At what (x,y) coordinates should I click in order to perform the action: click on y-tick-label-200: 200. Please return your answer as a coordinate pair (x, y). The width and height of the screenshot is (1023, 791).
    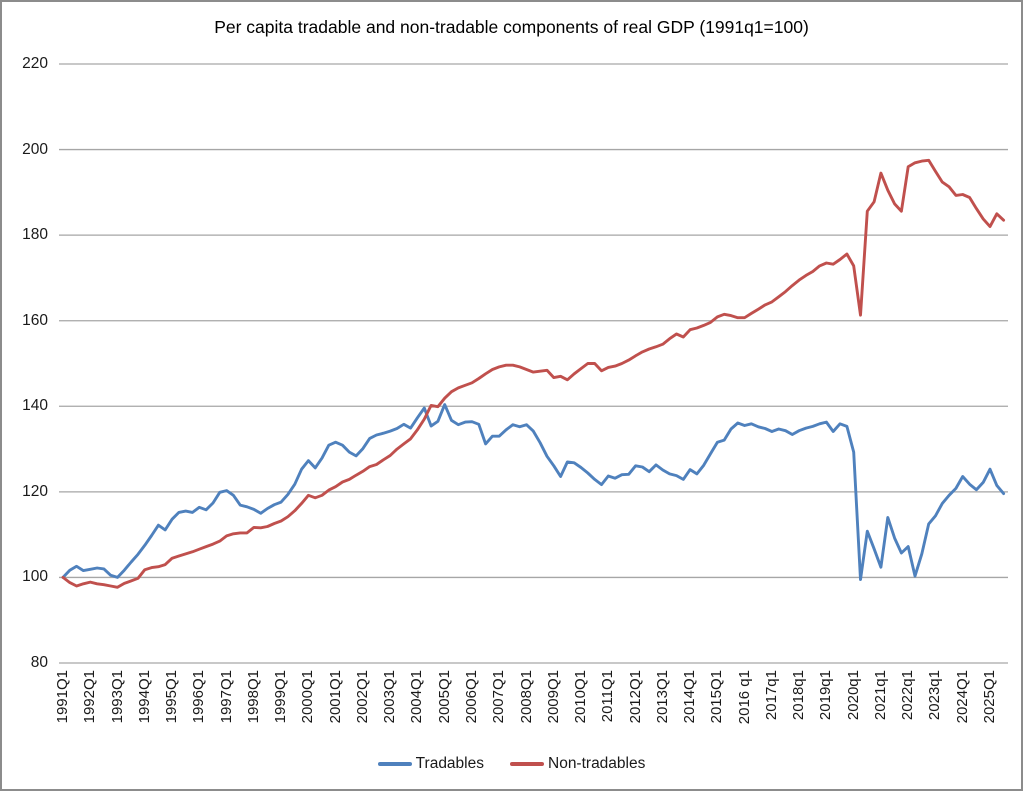
    Looking at the image, I should click on (35, 149).